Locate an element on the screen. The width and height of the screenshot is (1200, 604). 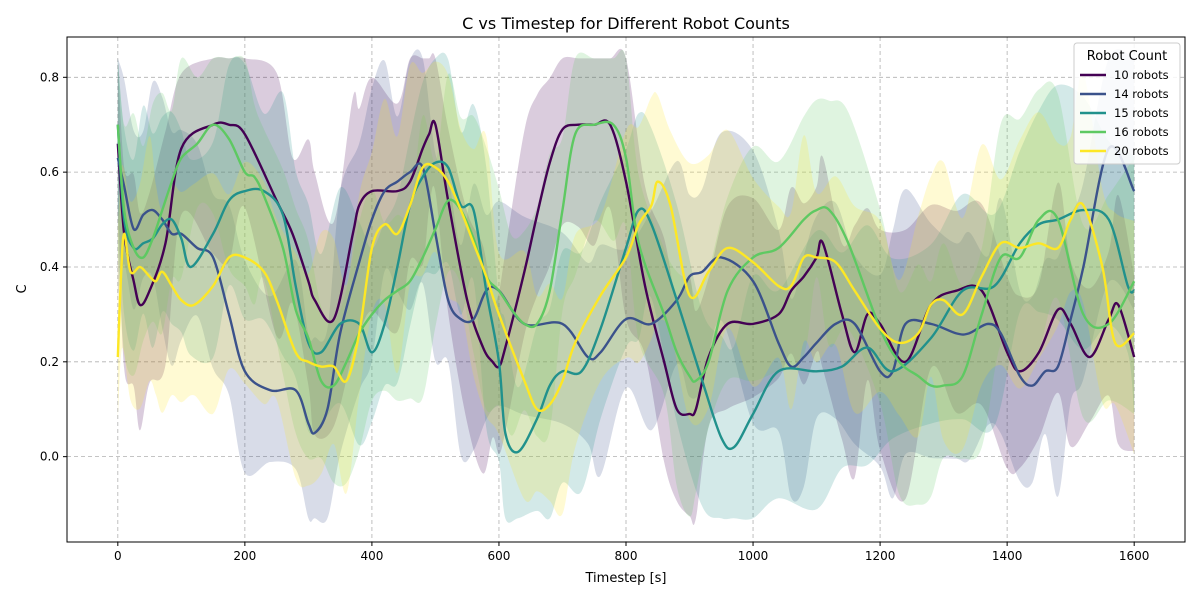
x-tick-label: 1600 is located at coordinates (1134, 556).